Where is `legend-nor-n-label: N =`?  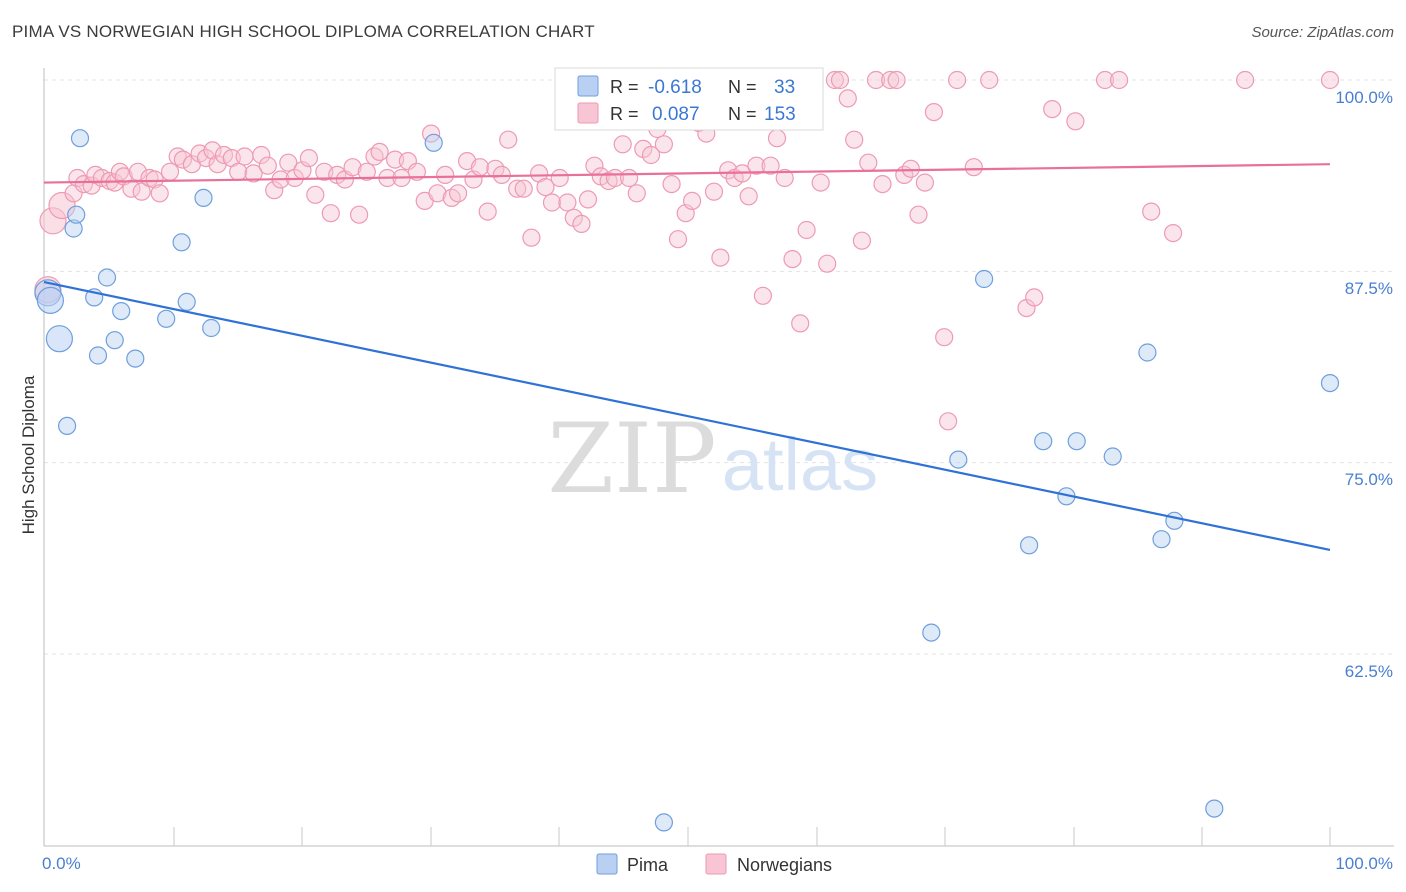
legend-nor-n-label: N = is located at coordinates (742, 114).